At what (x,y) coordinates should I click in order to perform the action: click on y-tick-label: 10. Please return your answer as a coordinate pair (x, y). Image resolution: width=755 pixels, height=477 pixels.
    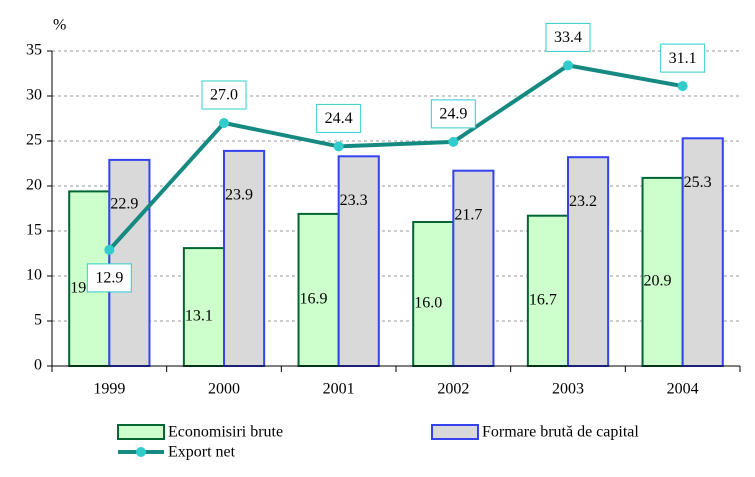
    Looking at the image, I should click on (34, 275).